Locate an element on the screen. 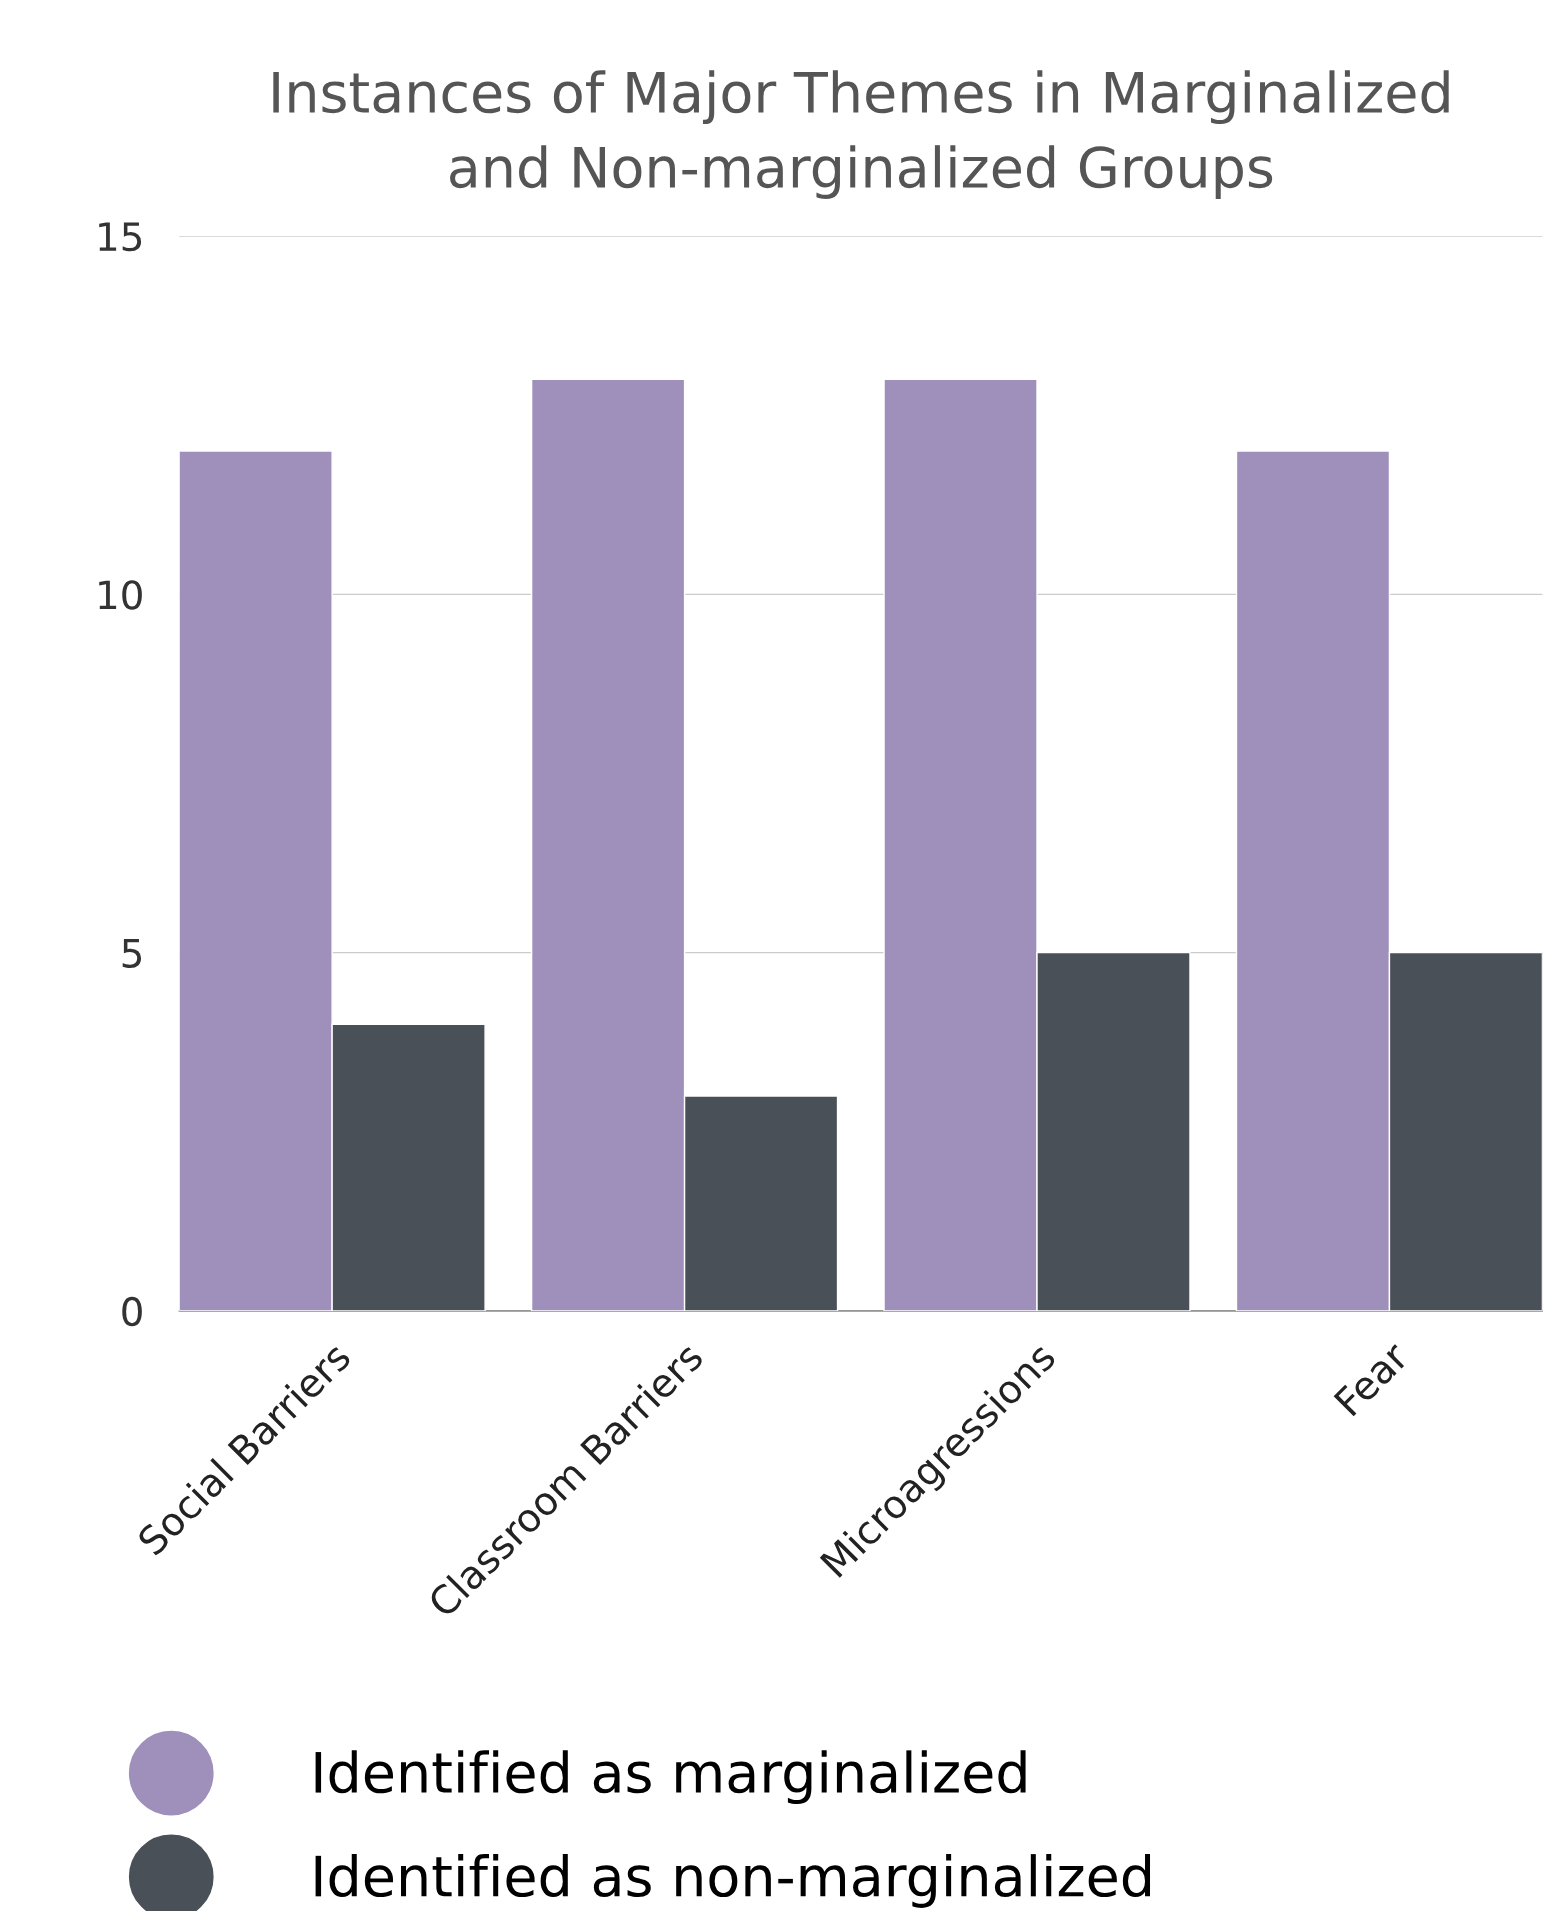  y-tick-label: 0 is located at coordinates (132, 1311).